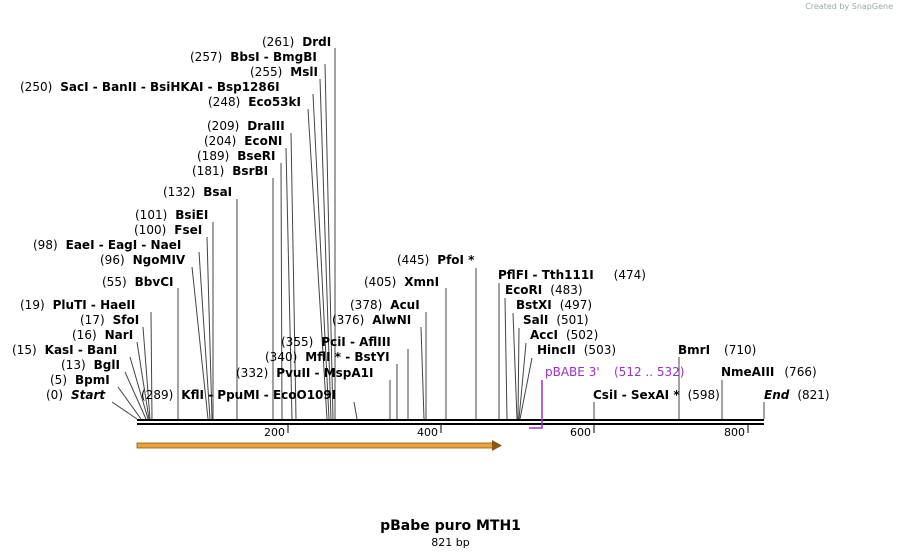  I want to click on site-label: (189) BseRI, so click(236, 156).